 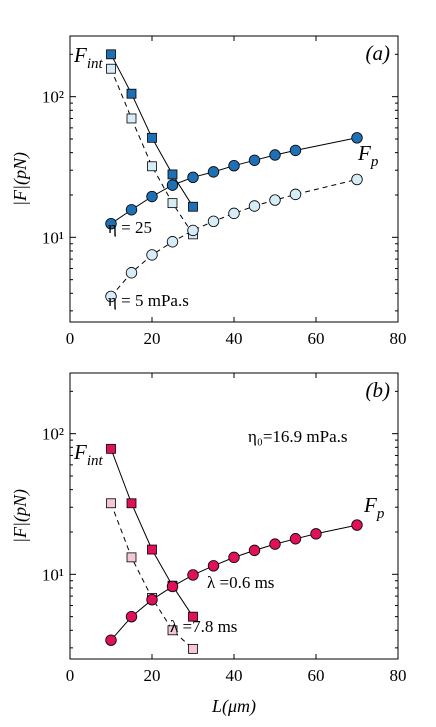 I want to click on lambda-short-label: λ =0.6 ms, so click(x=240, y=582).